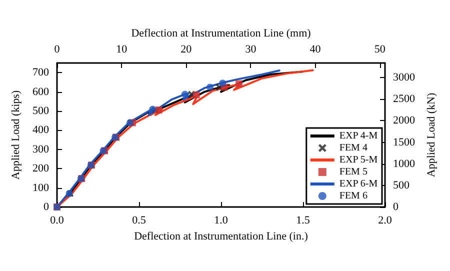 Image resolution: width=450 pixels, height=271 pixels. Describe the element at coordinates (221, 34) in the screenshot. I see `x2-axis-title: Deflection at Instrumentation Line (mm)` at that location.